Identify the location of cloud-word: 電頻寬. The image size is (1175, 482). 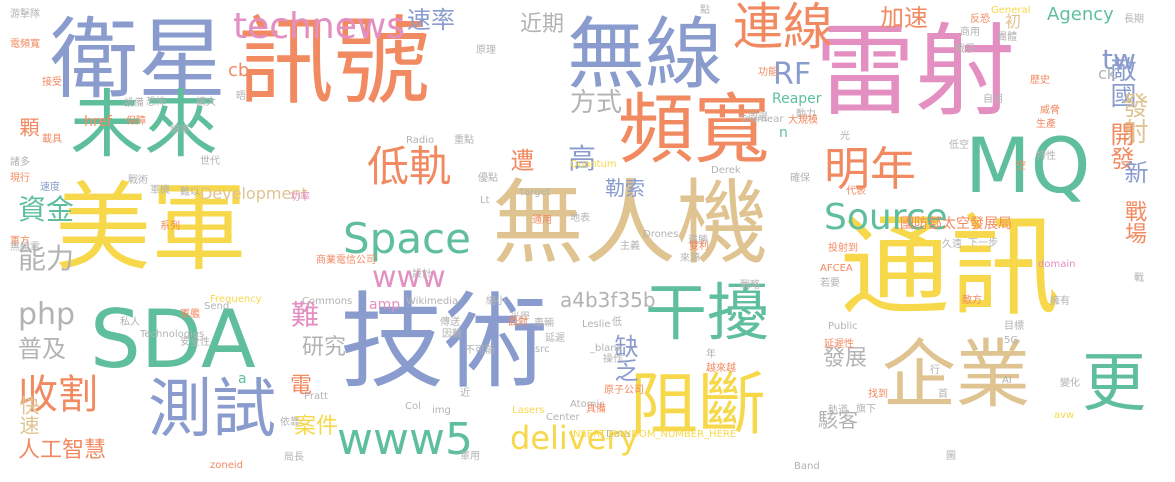
(25, 44).